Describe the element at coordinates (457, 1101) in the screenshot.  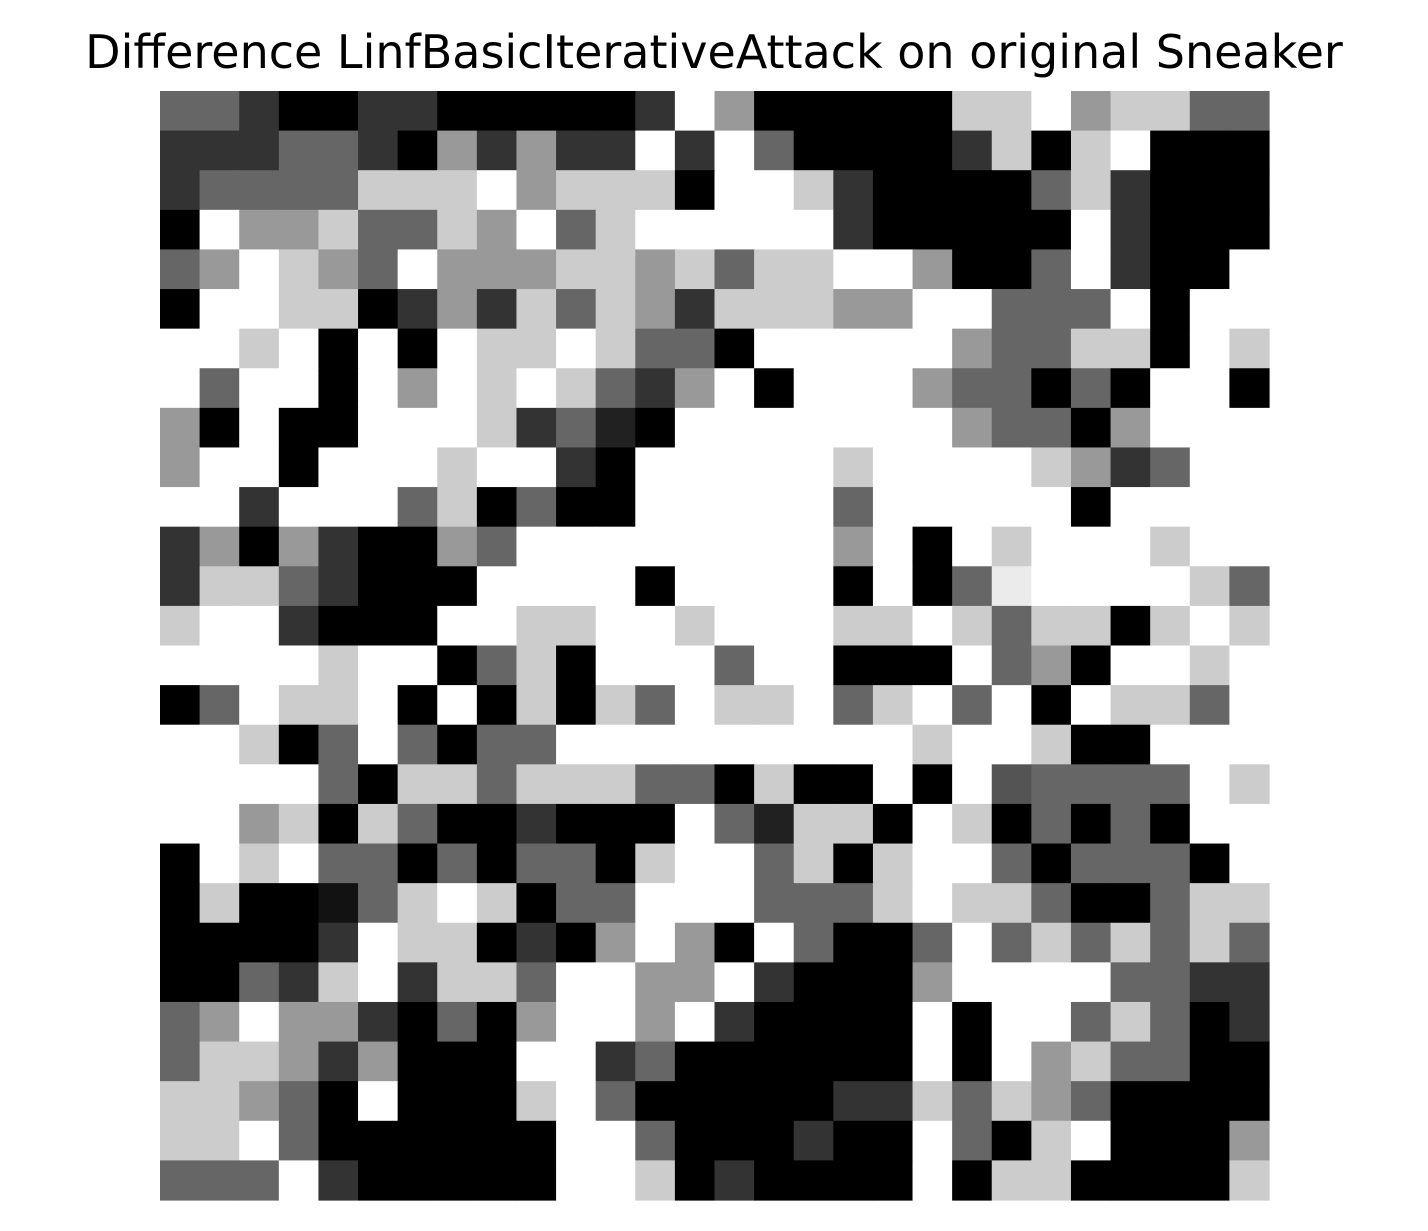
I see `heatmap-cell-r25-c7` at that location.